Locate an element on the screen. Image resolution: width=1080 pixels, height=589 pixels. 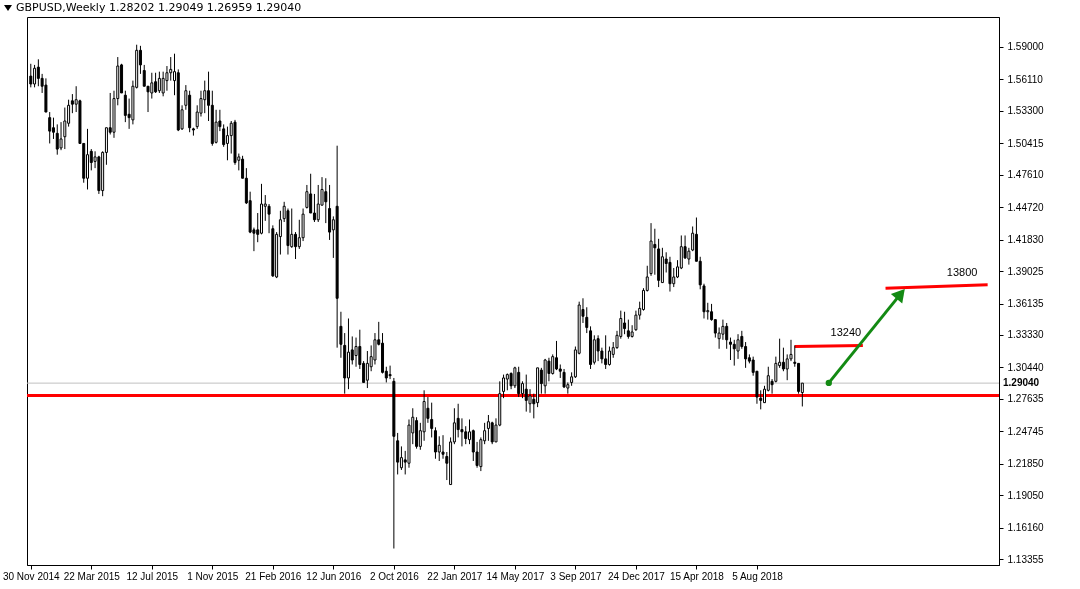
x-tick-label: 12 Jun 2016 is located at coordinates (334, 576).